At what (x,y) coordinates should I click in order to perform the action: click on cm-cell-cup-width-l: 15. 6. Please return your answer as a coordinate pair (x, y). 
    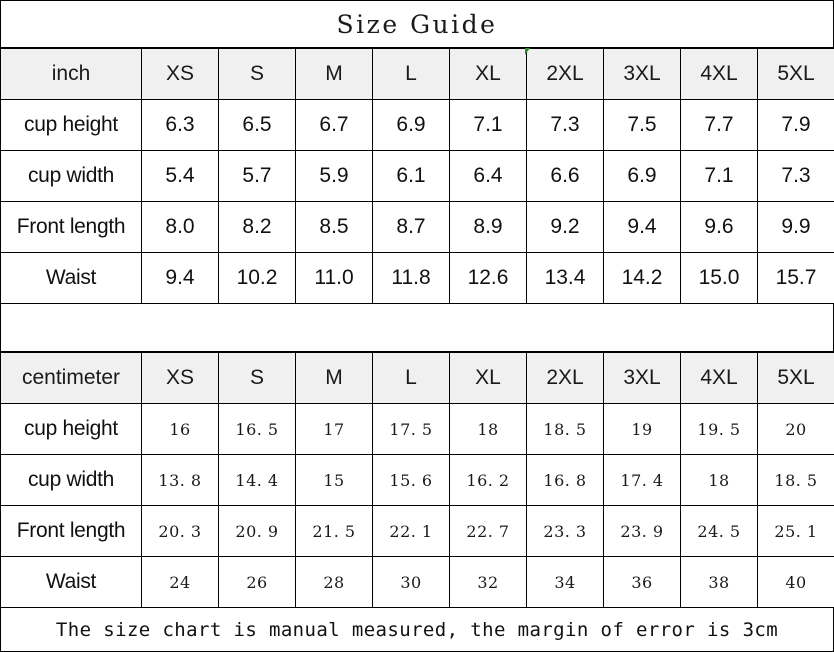
    Looking at the image, I should click on (411, 480).